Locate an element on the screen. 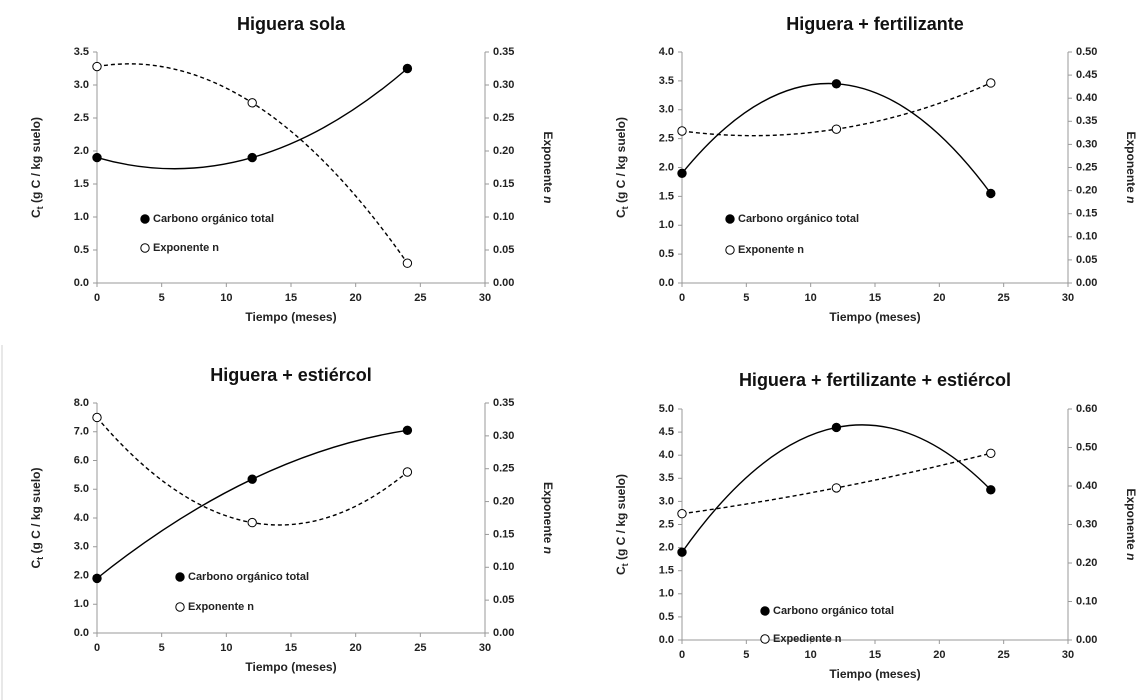 The image size is (1140, 700). x-tick-label: 10 is located at coordinates (226, 648).